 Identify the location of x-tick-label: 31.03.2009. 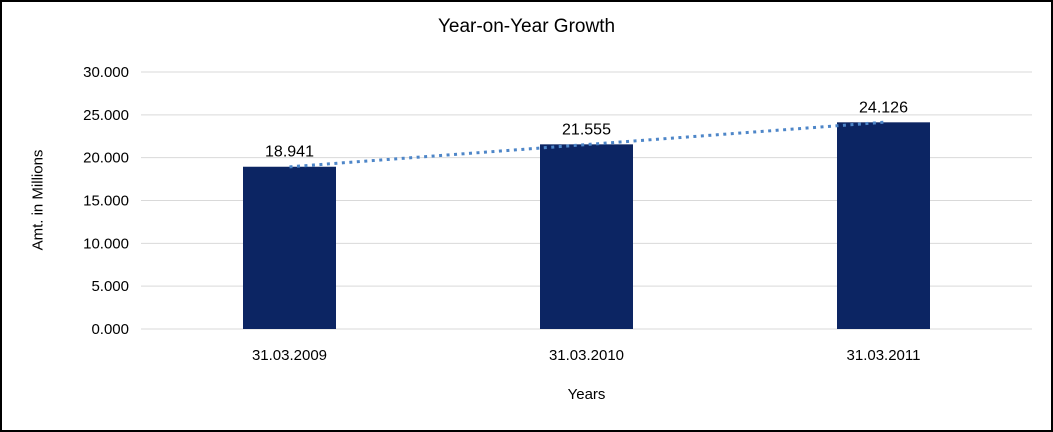
(289, 355).